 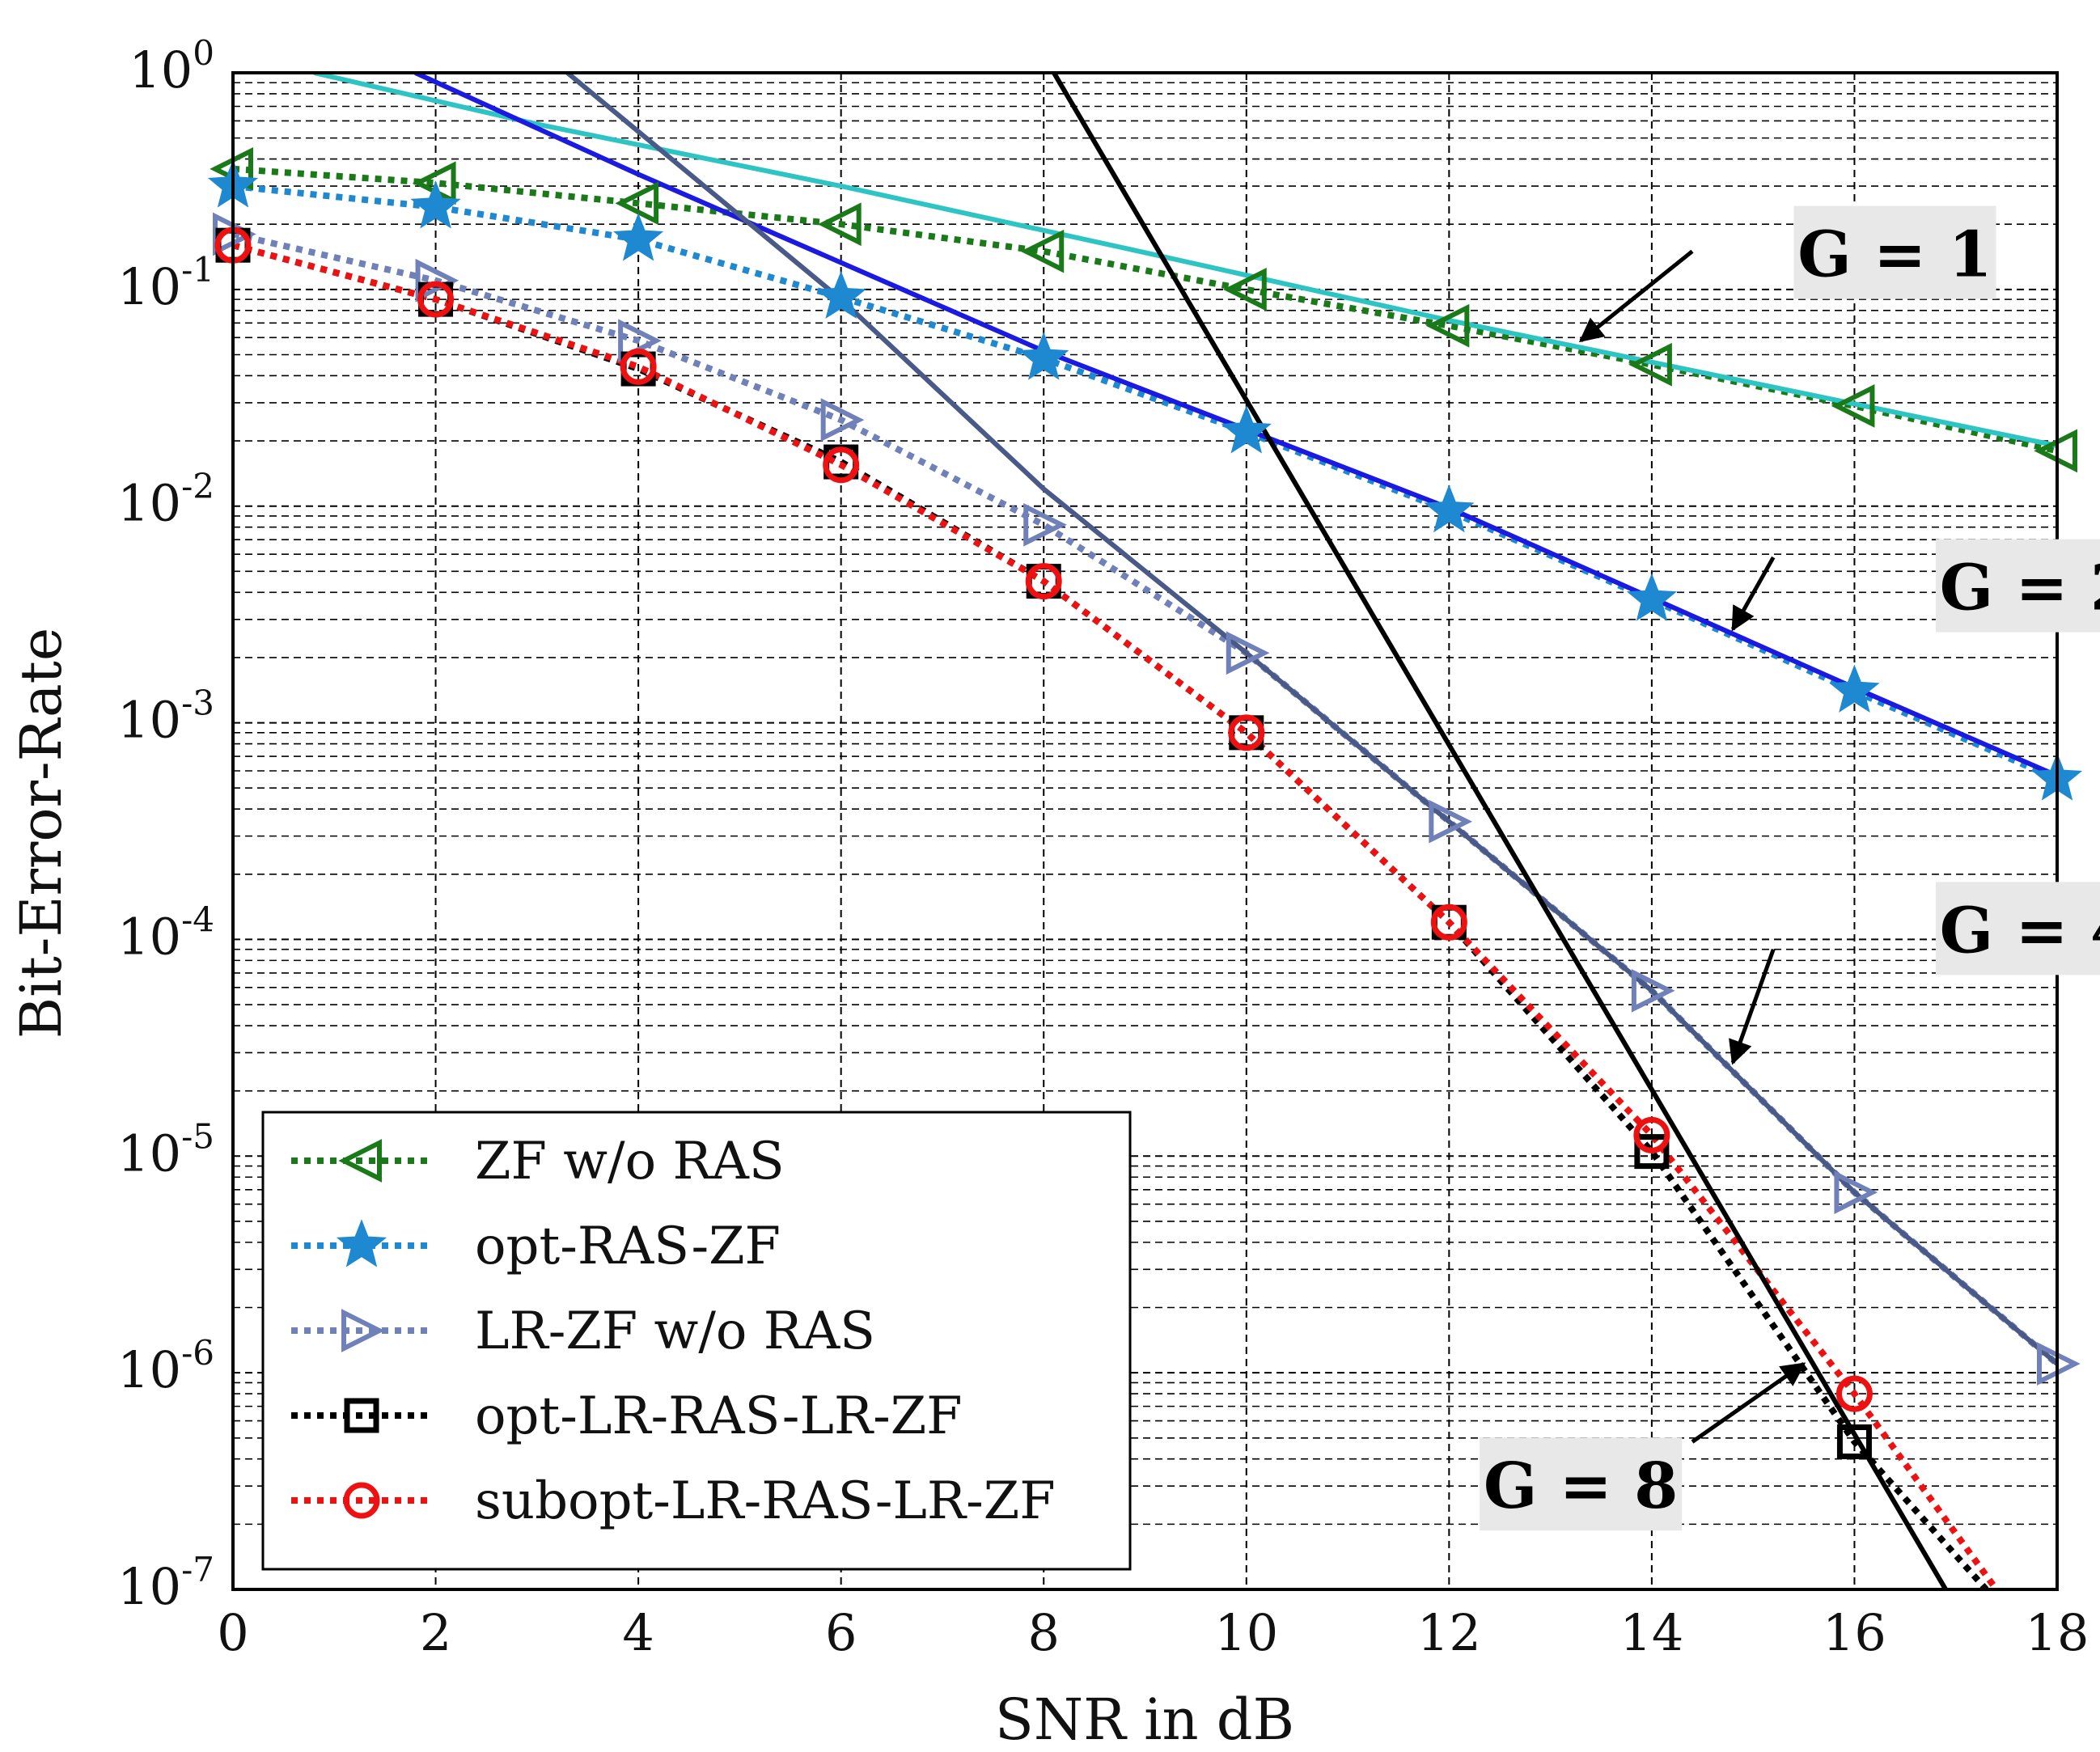 I want to click on x-tick-label: 14, so click(x=1651, y=1632).